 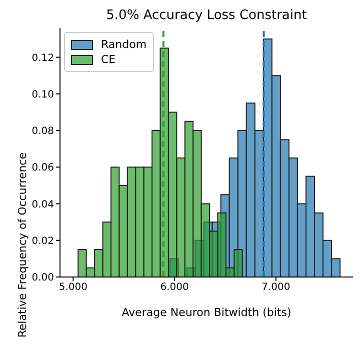 What do you see at coordinates (43, 132) in the screenshot?
I see `y-tick-label: 0.08` at bounding box center [43, 132].